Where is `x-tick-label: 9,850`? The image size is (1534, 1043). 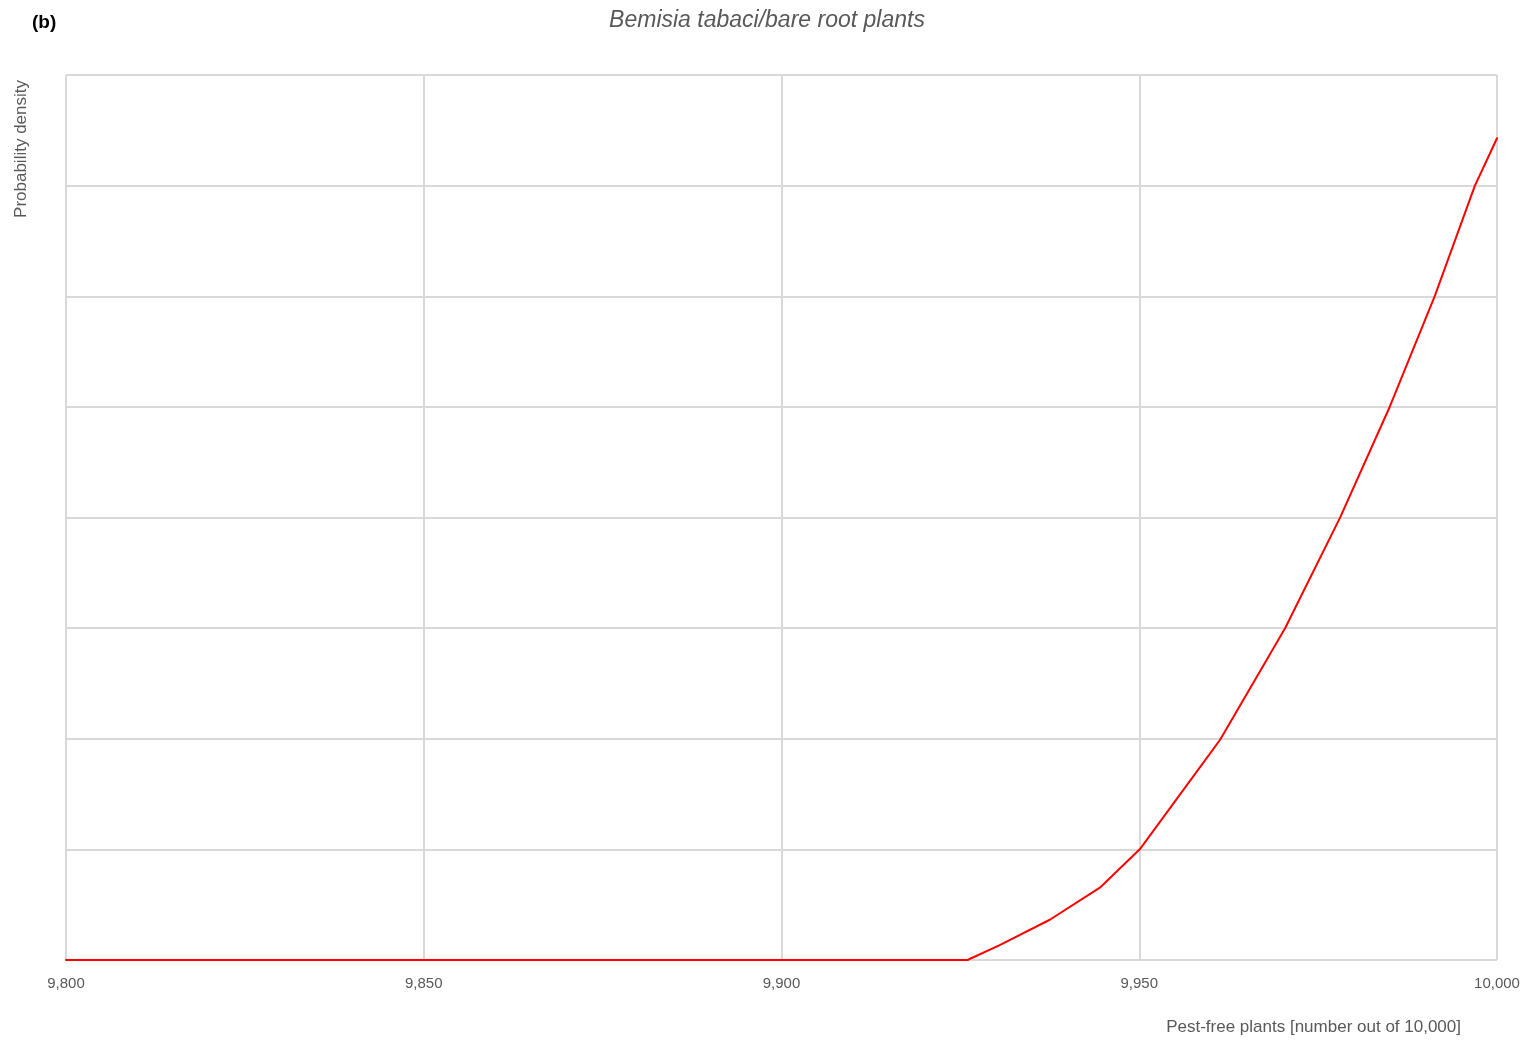 x-tick-label: 9,850 is located at coordinates (423, 982).